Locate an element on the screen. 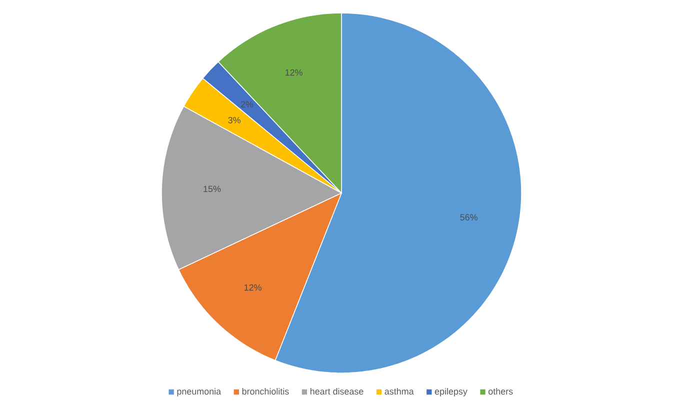 This screenshot has height=414, width=683. data-label: 56% is located at coordinates (469, 217).